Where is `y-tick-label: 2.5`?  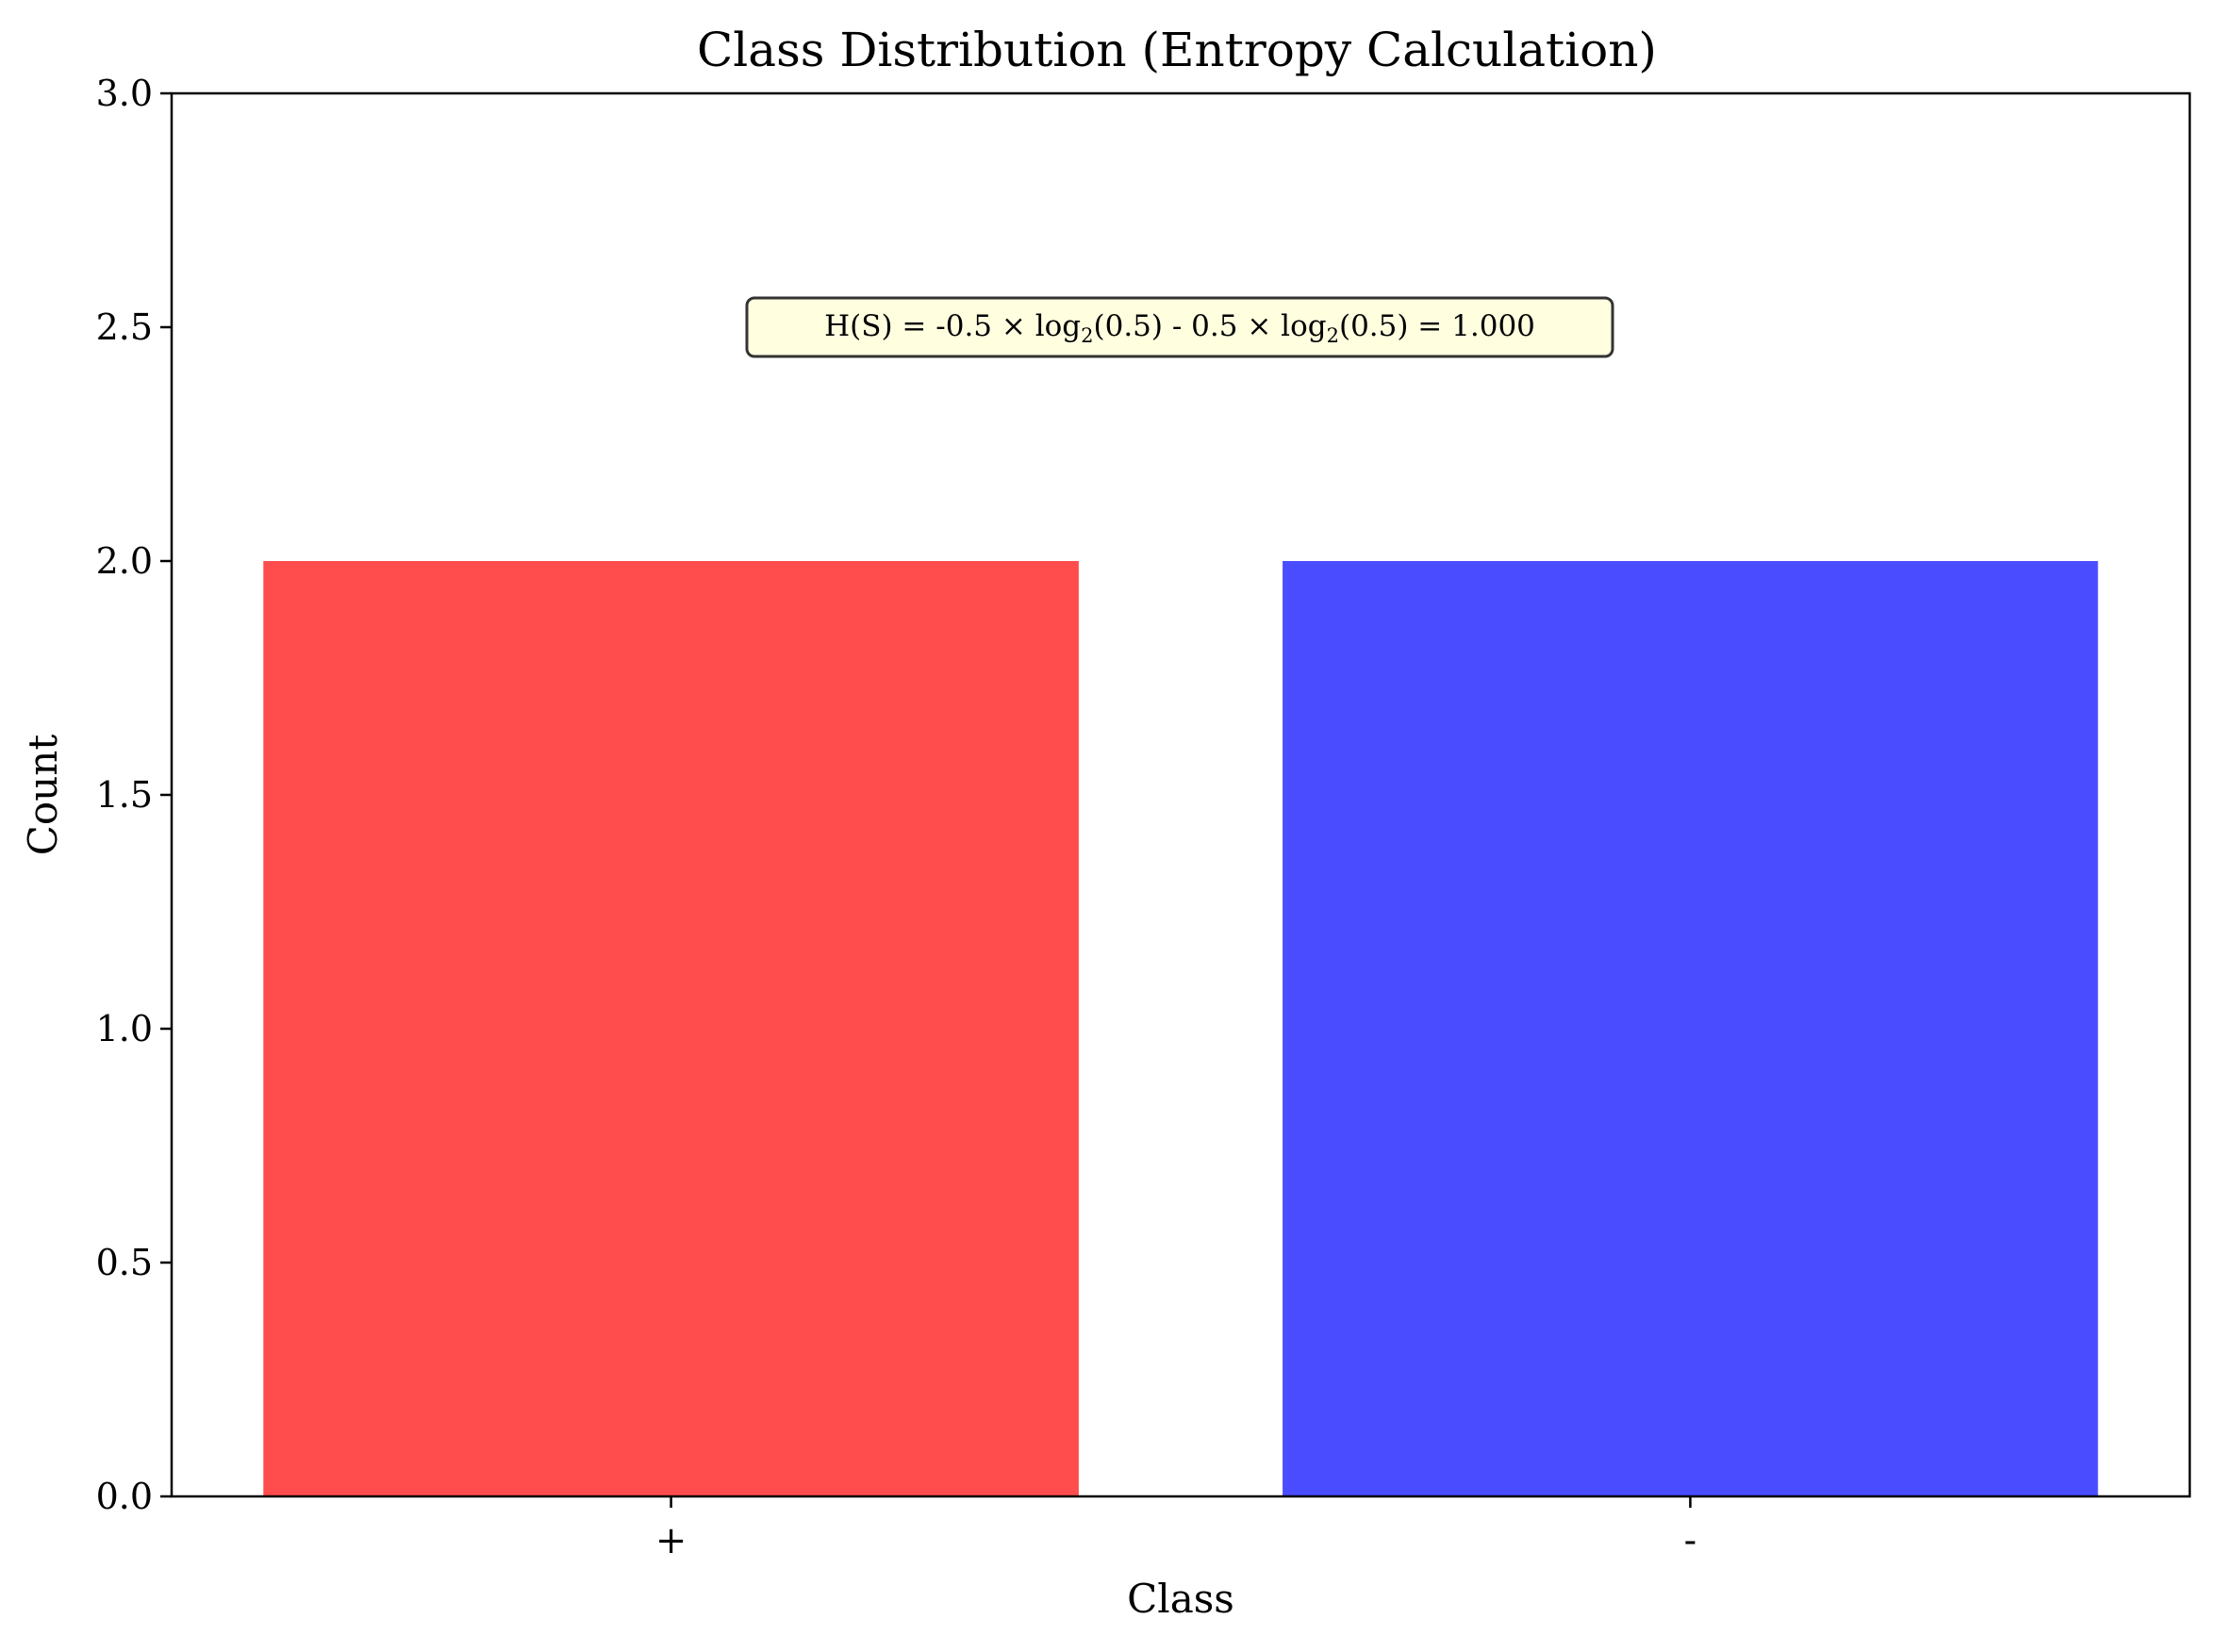 y-tick-label: 2.5 is located at coordinates (125, 327).